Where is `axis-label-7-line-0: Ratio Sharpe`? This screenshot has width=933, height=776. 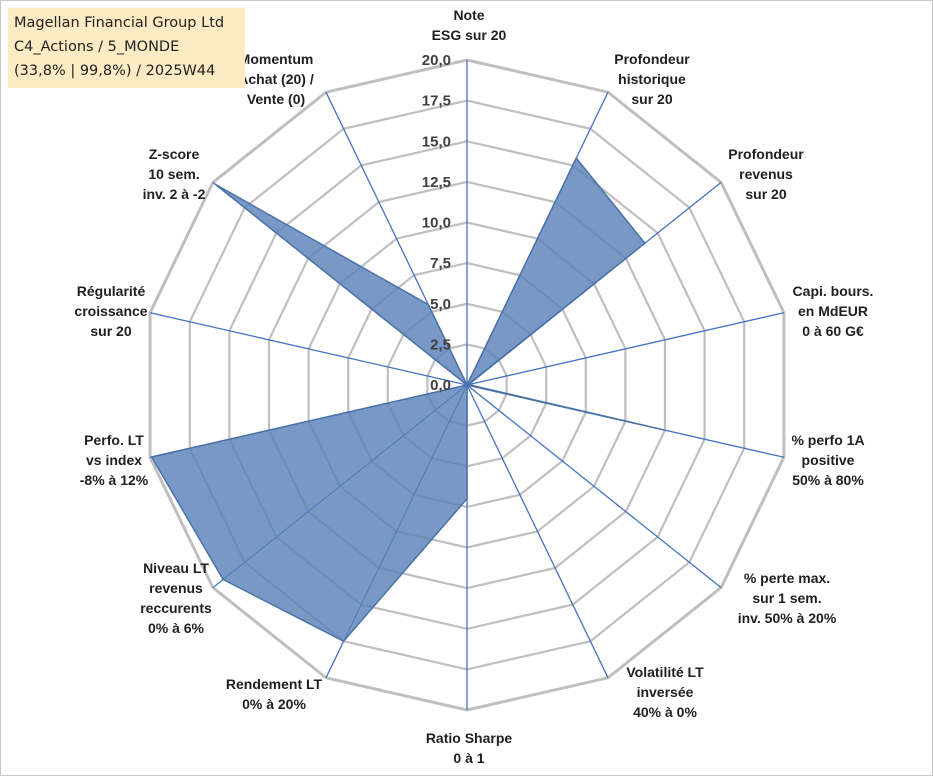
axis-label-7-line-0: Ratio Sharpe is located at coordinates (469, 738).